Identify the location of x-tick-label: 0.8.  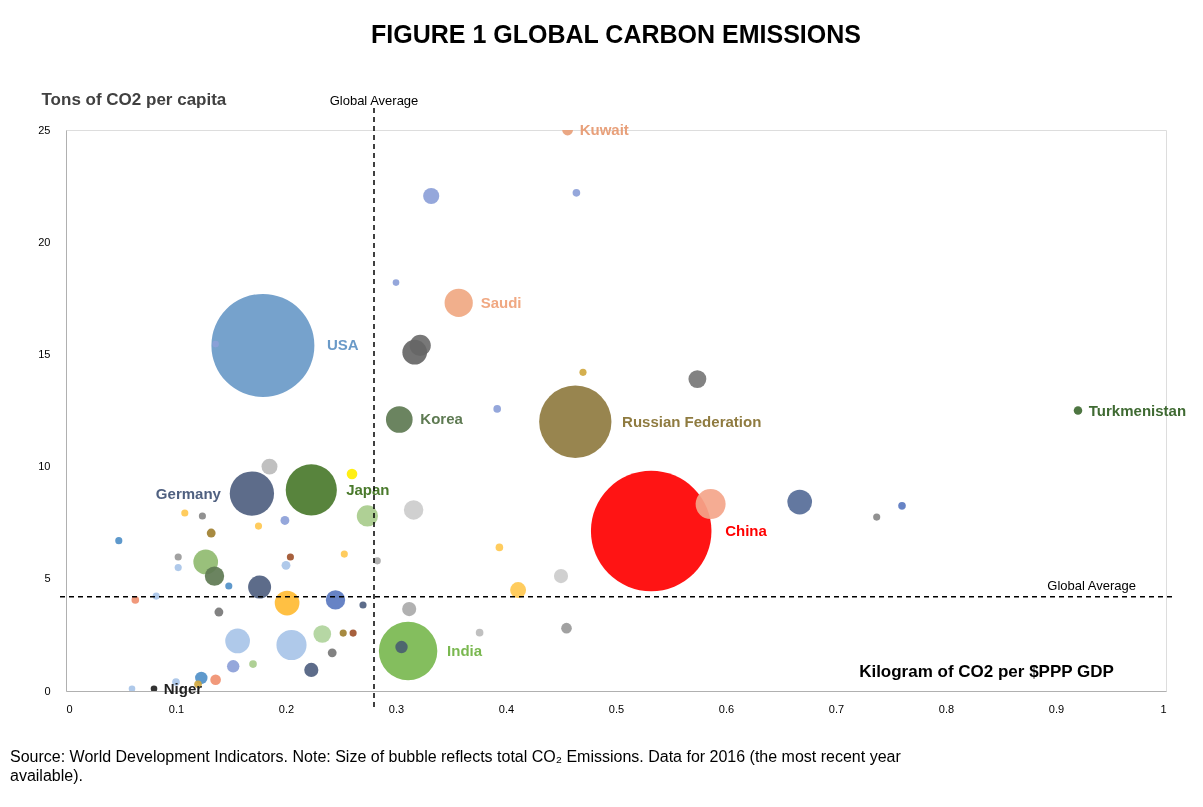
(946, 708).